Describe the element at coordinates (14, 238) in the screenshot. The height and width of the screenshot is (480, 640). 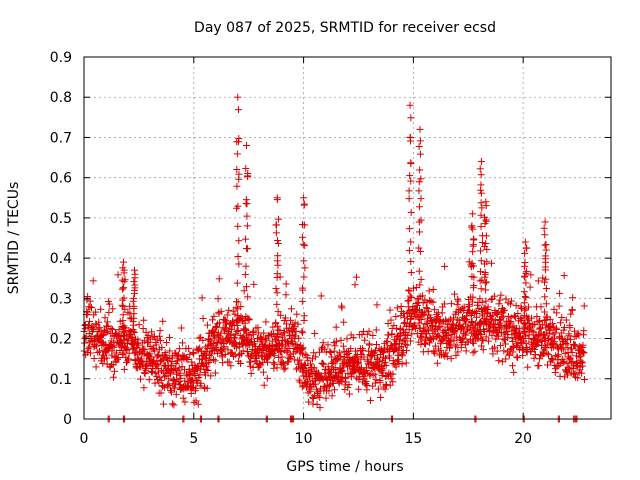
I see `y-axis-title: SRMTID / TECUs` at that location.